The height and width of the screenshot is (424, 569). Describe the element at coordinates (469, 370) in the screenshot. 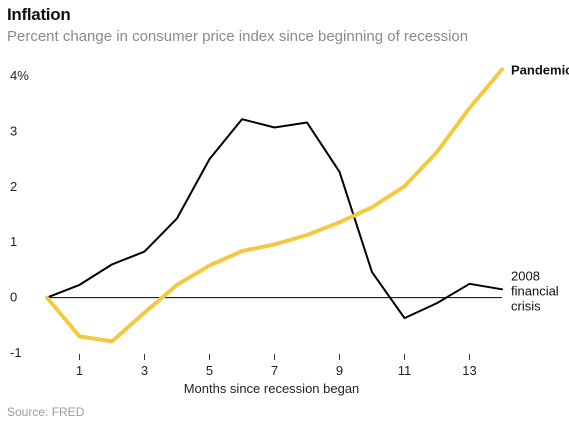

I see `x-tick-label: 13` at that location.